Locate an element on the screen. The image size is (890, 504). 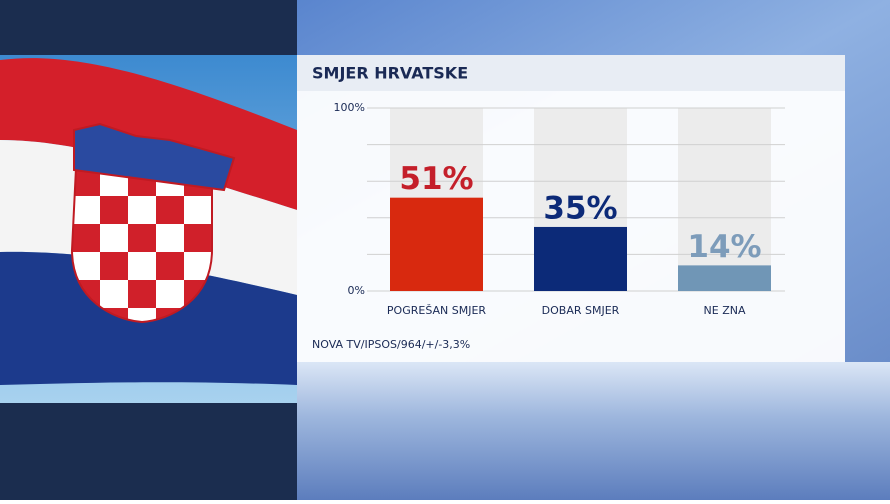
y-tick-label: 0% is located at coordinates (356, 290).